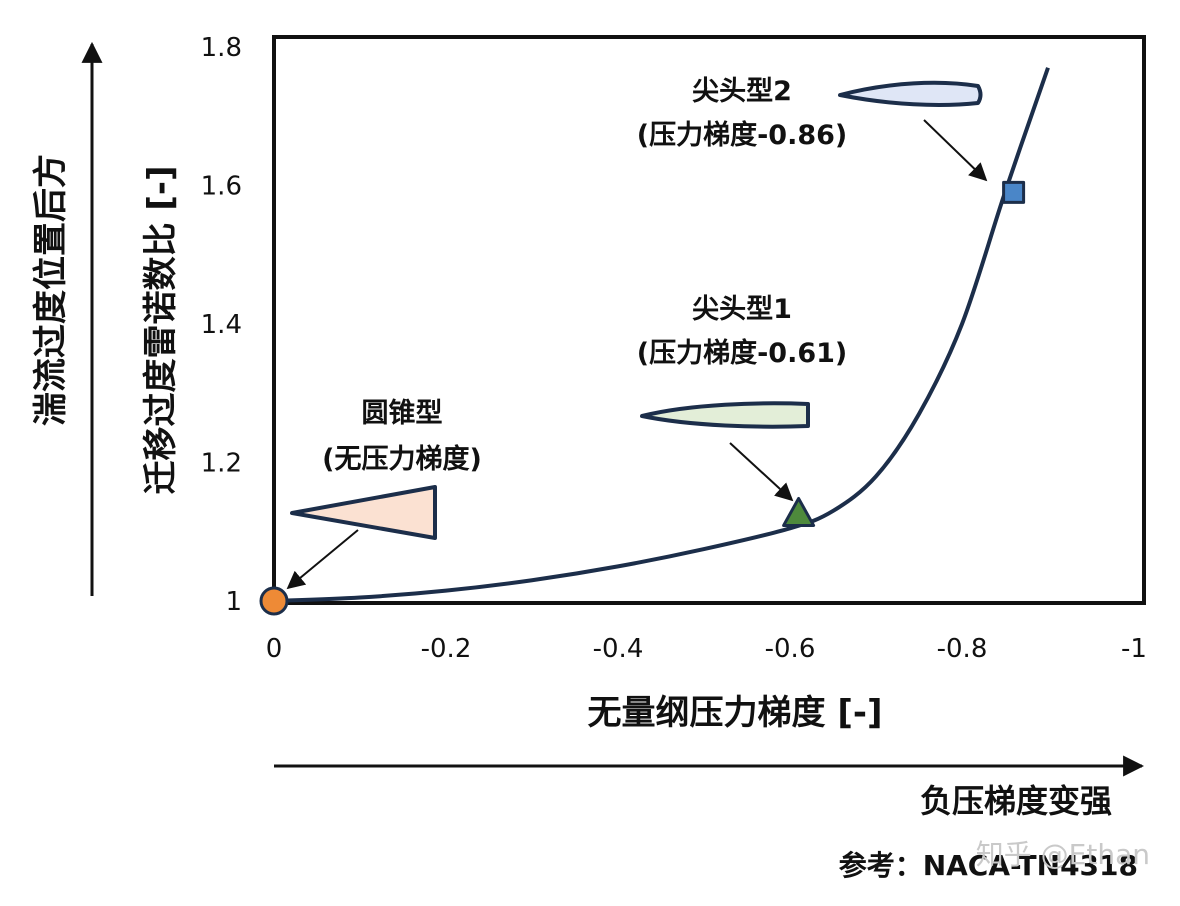 The width and height of the screenshot is (1180, 906). What do you see at coordinates (910, 93) in the screenshot?
I see `sharp-shape-2-icon` at bounding box center [910, 93].